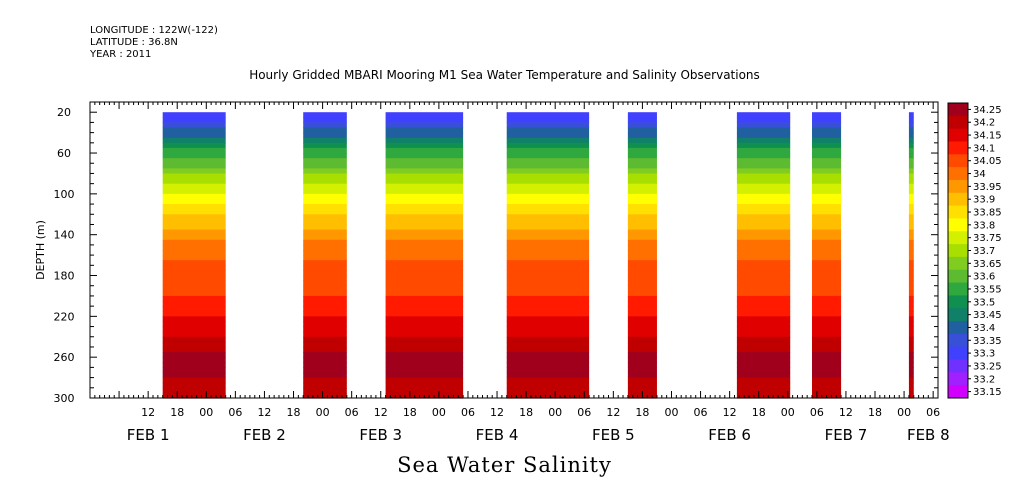 This screenshot has height=504, width=1009. I want to click on colorbar-label: 33.9, so click(984, 200).